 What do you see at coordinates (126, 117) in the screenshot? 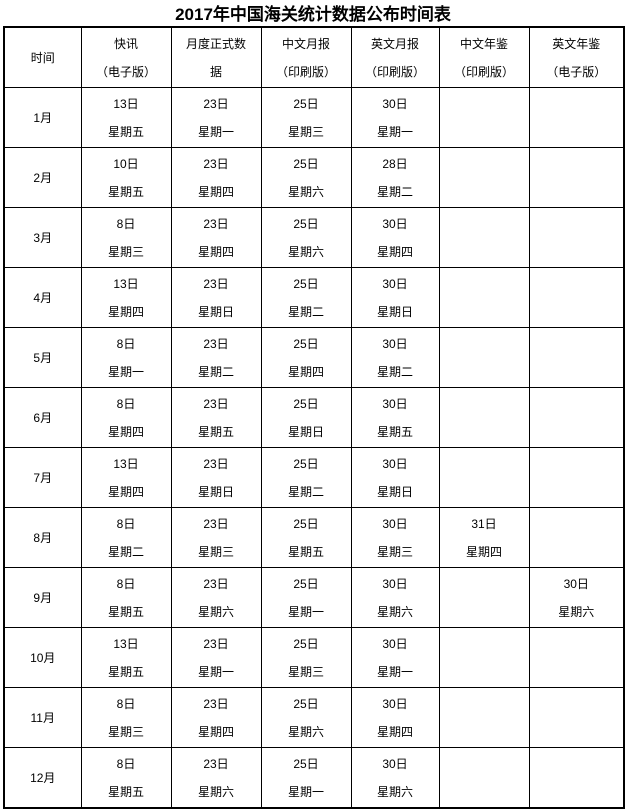
I see `schedule-cell: 13日 星期五` at bounding box center [126, 117].